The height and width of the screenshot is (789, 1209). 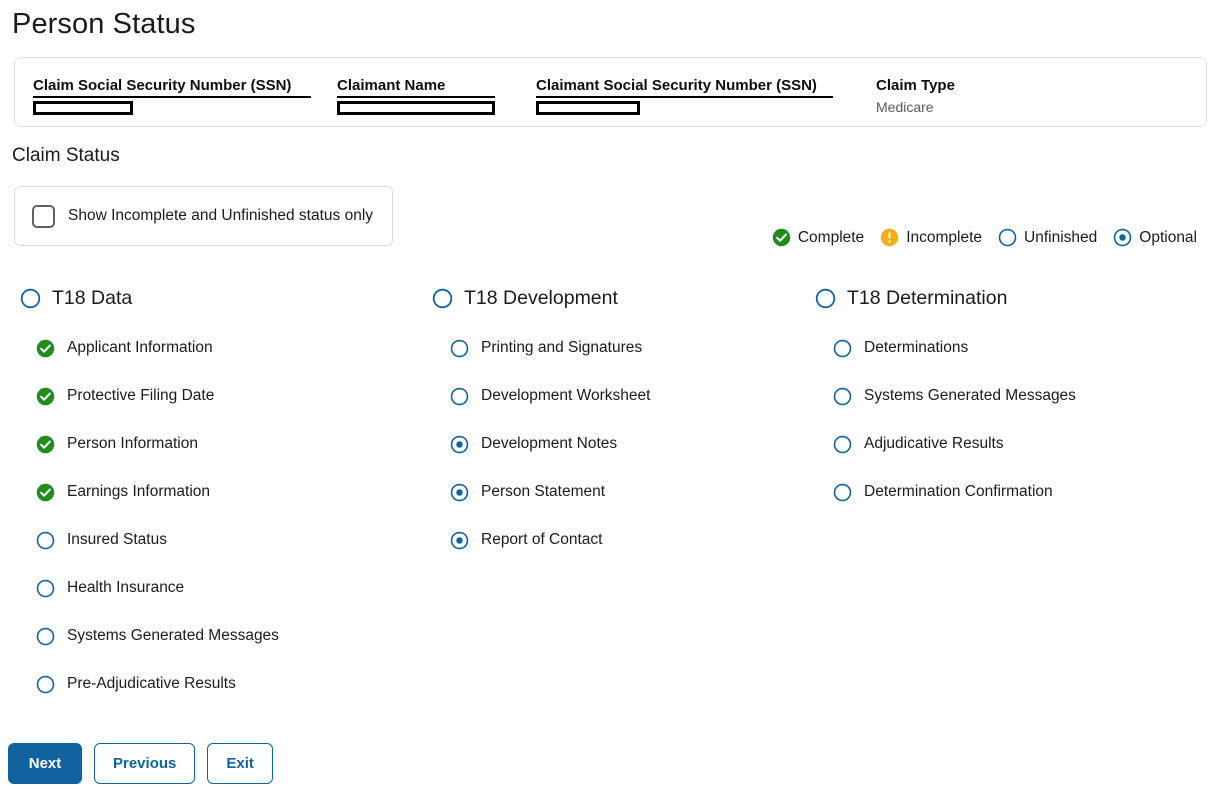 What do you see at coordinates (220, 588) in the screenshot?
I see `status-item: Health Insurance` at bounding box center [220, 588].